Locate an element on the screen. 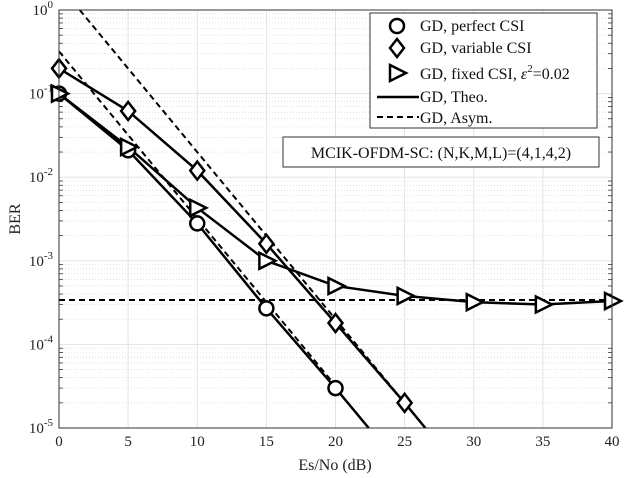  y-tick-label: 10⁻⁵ is located at coordinates (41, 427).